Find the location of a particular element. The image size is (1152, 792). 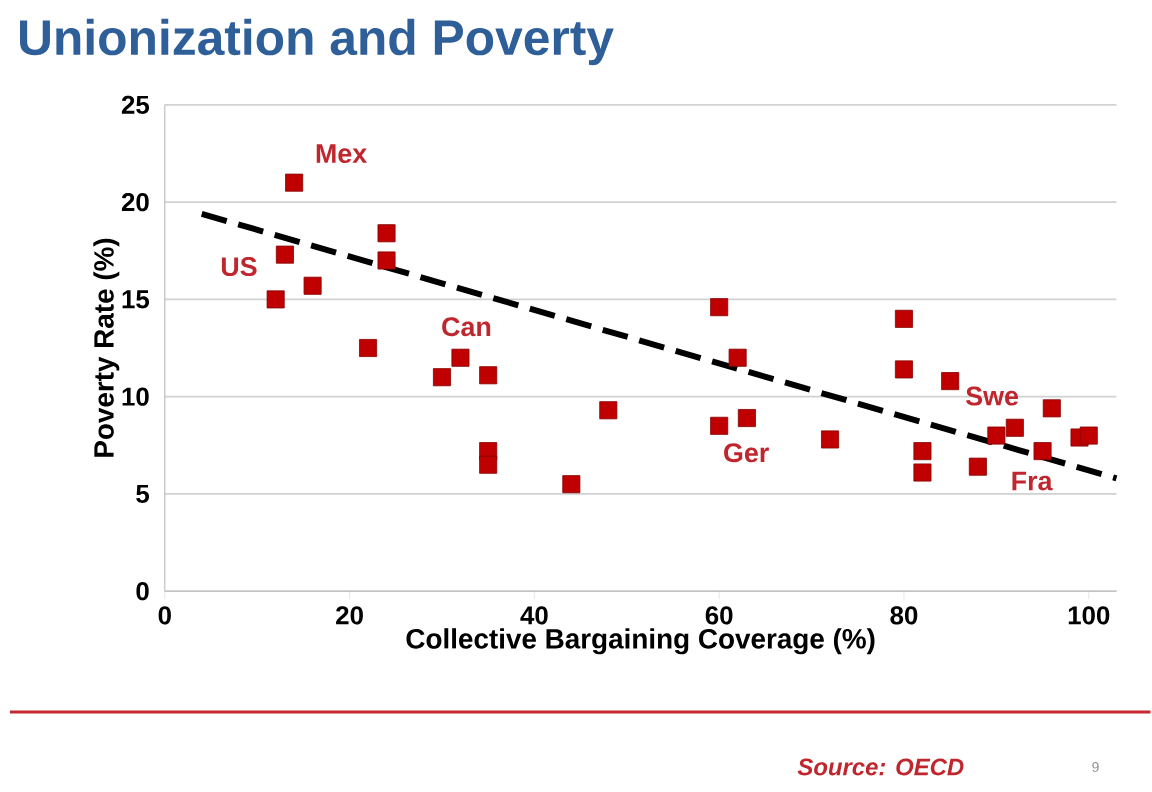

annotation: Can is located at coordinates (466, 327).